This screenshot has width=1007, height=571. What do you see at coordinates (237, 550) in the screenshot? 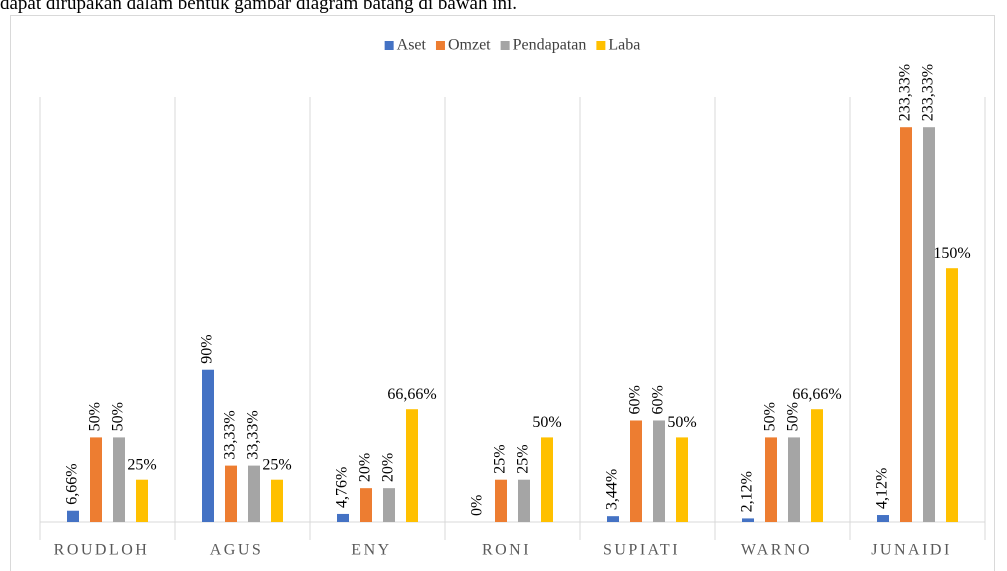
I see `x-tick-label: AGUS` at bounding box center [237, 550].